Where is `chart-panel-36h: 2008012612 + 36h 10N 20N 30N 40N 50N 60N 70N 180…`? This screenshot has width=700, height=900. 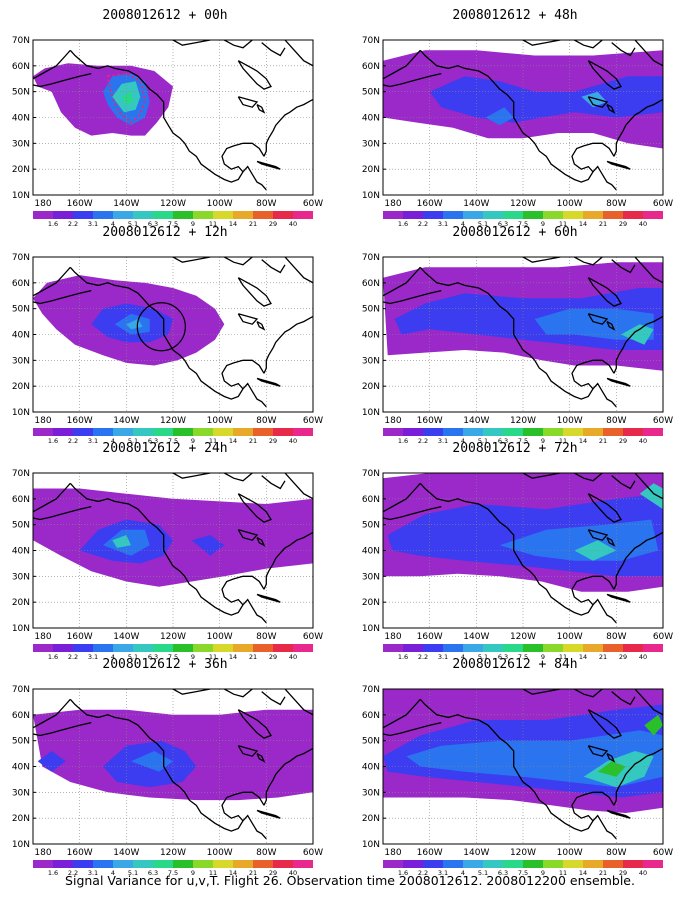
chart-panel-36h: 2008012612 + 36h 10N 20N 30N 40N 50N 60N 70N 180… is located at coordinates (165, 767).